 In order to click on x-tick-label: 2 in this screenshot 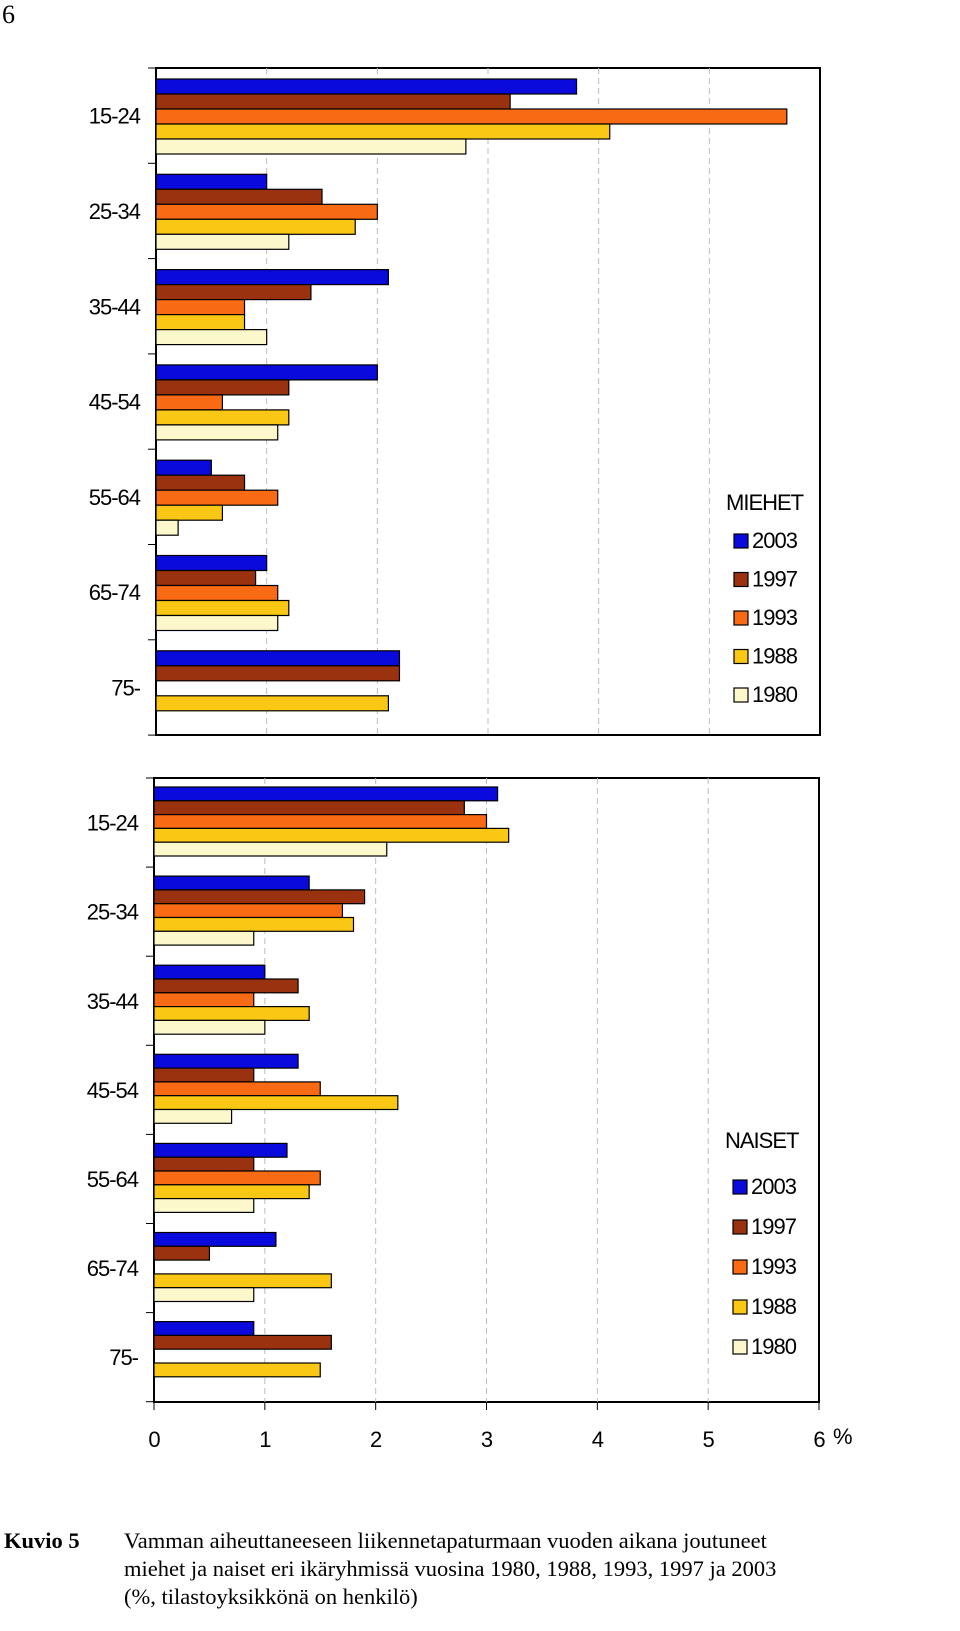, I will do `click(376, 1439)`.